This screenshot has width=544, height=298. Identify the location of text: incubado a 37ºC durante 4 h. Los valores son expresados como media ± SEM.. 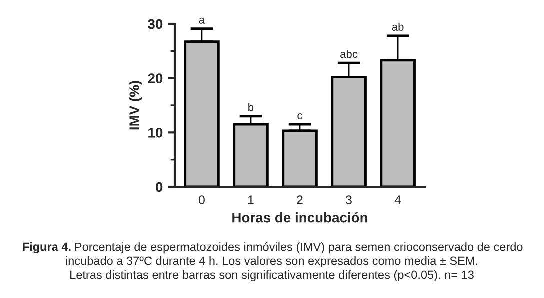
(272, 262).